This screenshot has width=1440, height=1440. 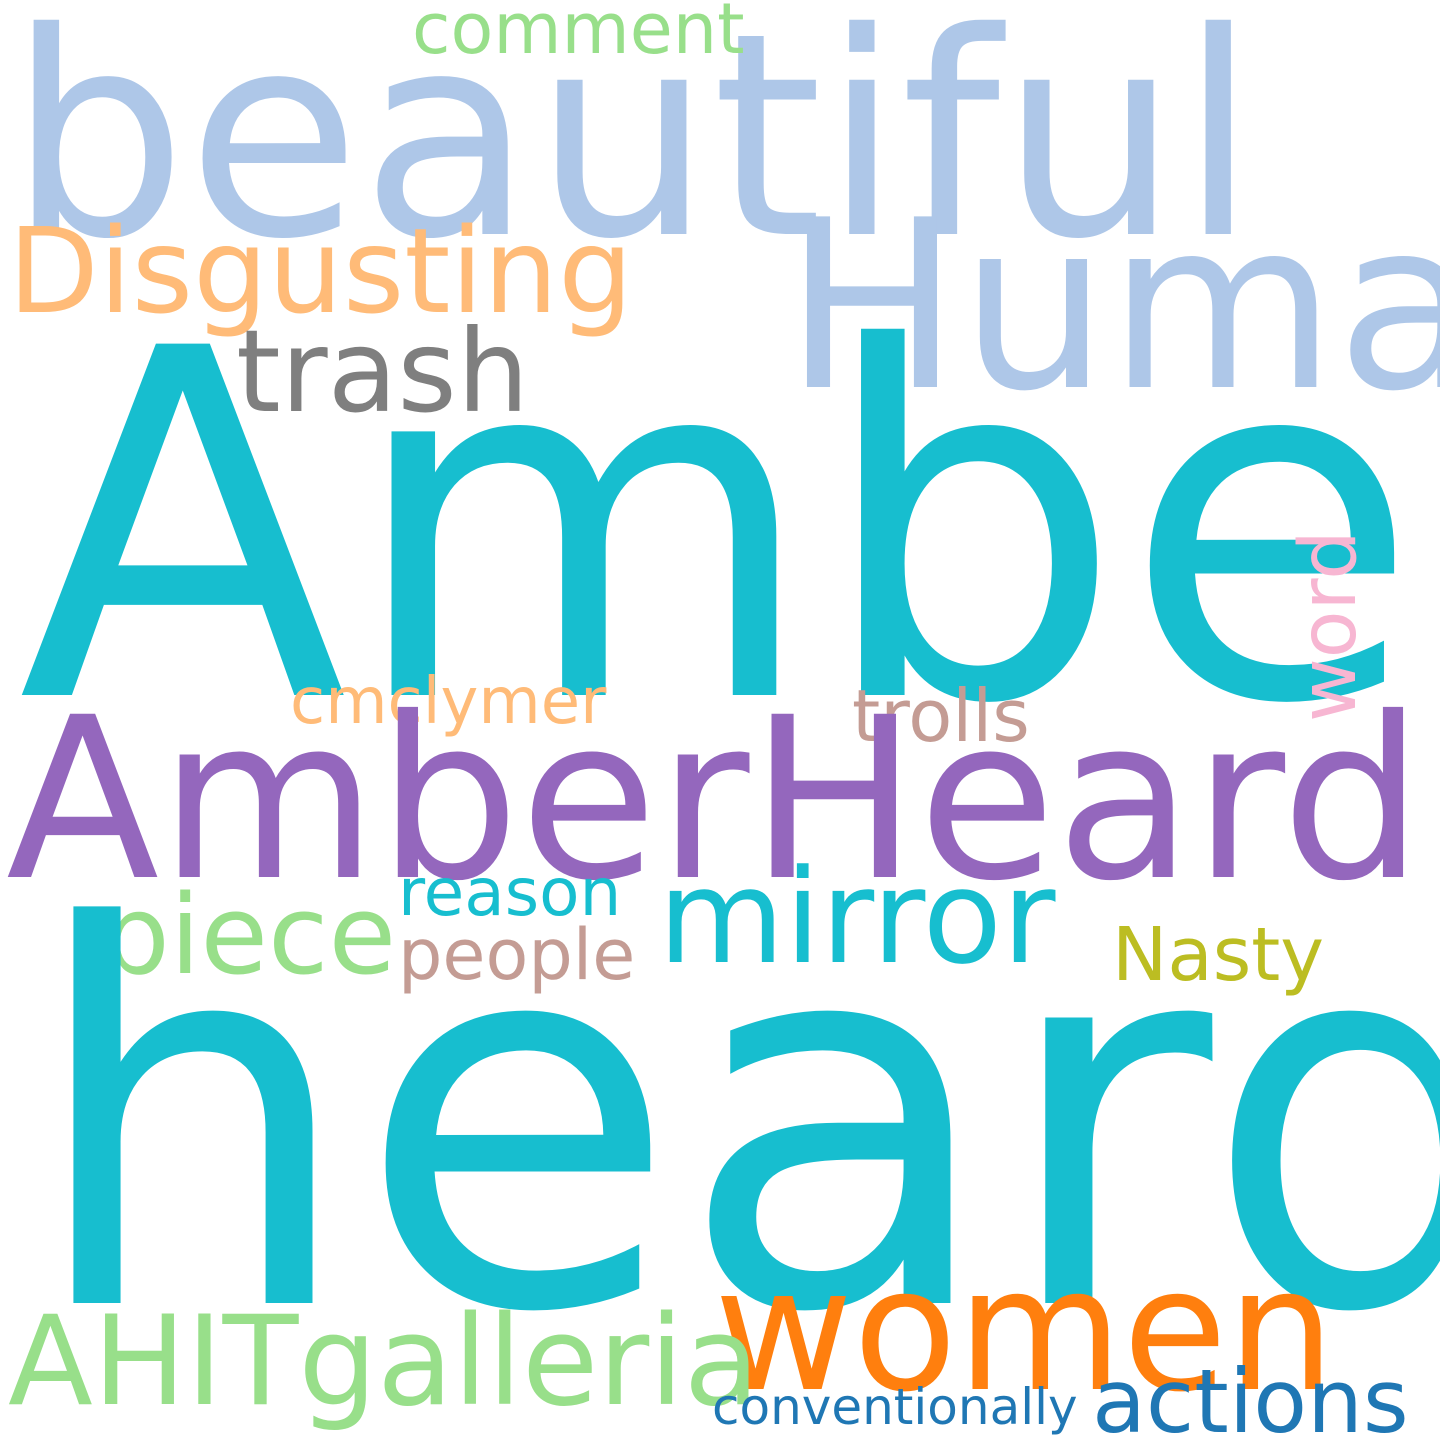 I want to click on word-people: people, so click(x=517, y=955).